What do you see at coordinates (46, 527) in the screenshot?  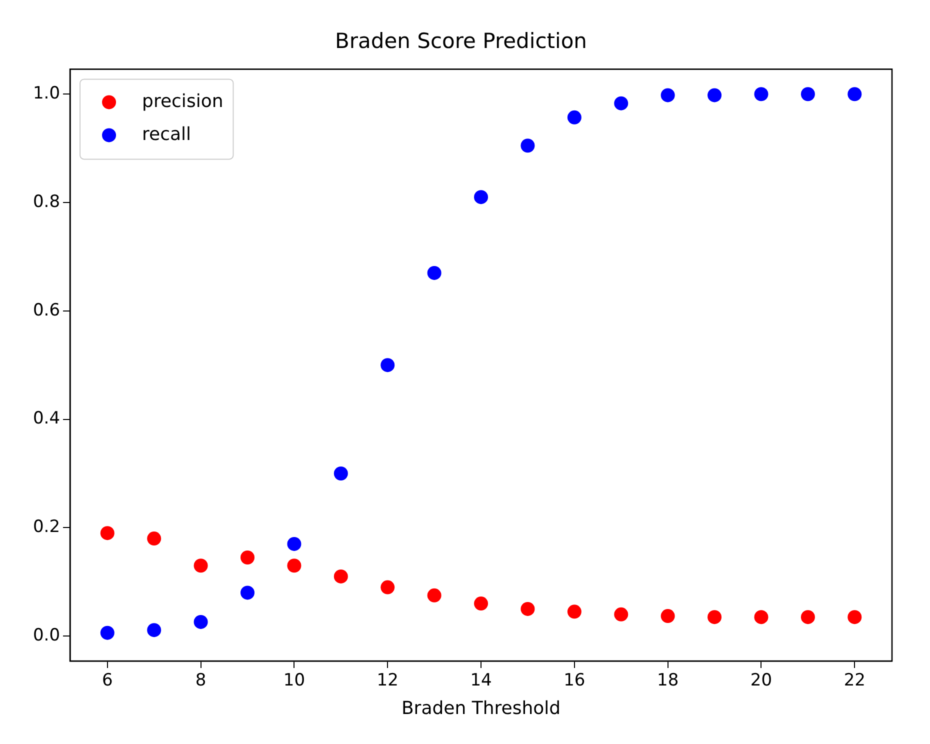 I see `y-tick-label: 0.2` at bounding box center [46, 527].